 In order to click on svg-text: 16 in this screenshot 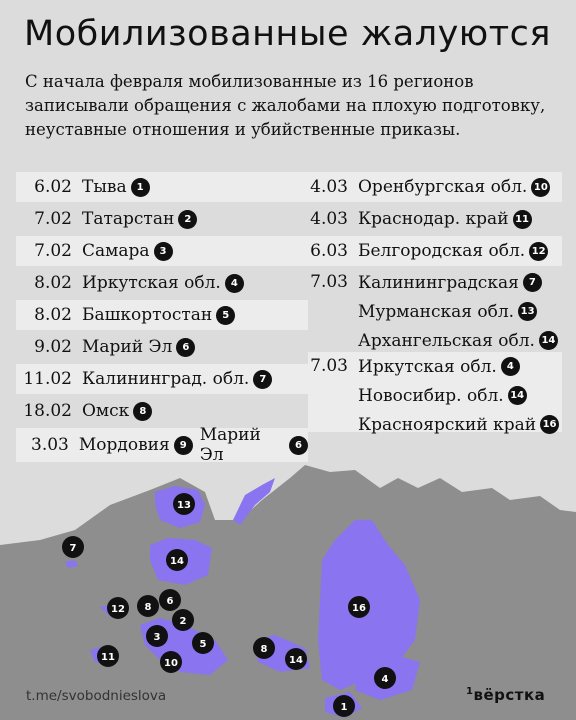, I will do `click(359, 608)`.